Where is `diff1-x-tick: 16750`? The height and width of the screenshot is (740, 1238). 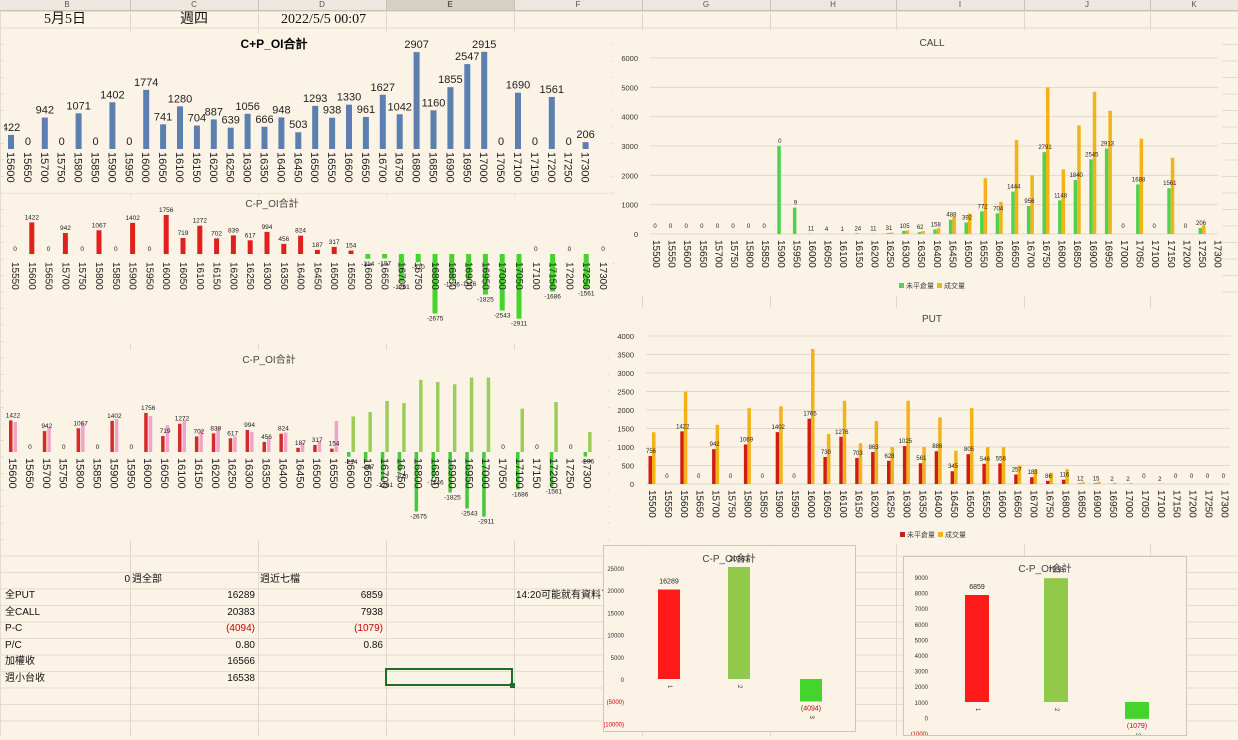
diff1-x-tick: 16750 is located at coordinates (417, 276).